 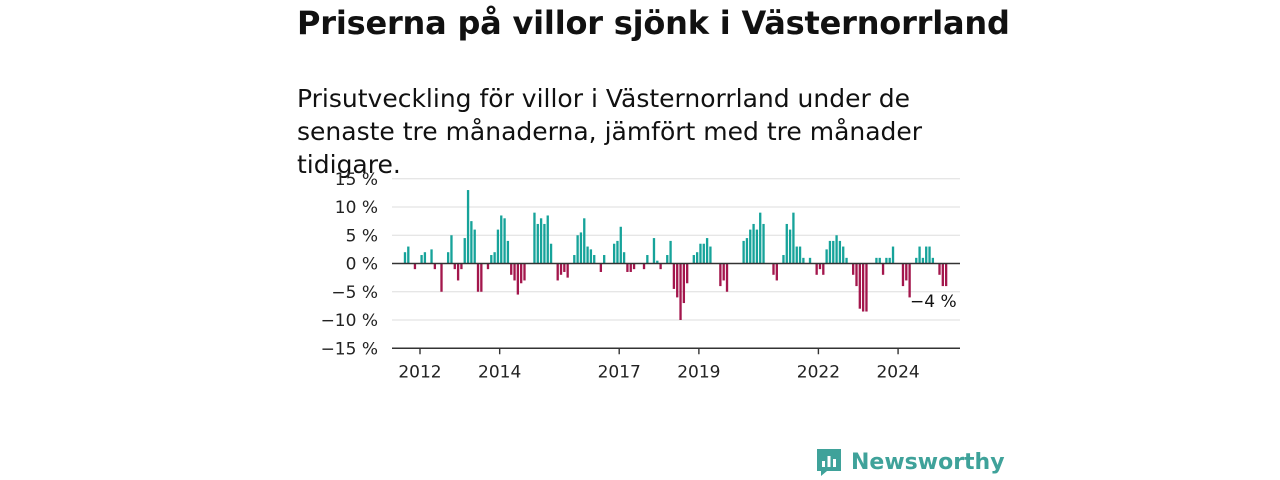 What do you see at coordinates (698, 372) in the screenshot?
I see `x-tick-label: 2019` at bounding box center [698, 372].